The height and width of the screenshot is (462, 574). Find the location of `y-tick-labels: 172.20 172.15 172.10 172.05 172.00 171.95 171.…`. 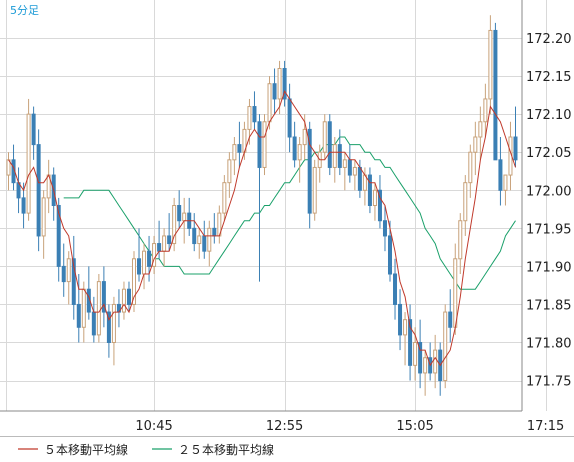

y-tick-labels: 172.20 172.15 172.10 172.05 172.00 171.95 171.… is located at coordinates (549, 211).